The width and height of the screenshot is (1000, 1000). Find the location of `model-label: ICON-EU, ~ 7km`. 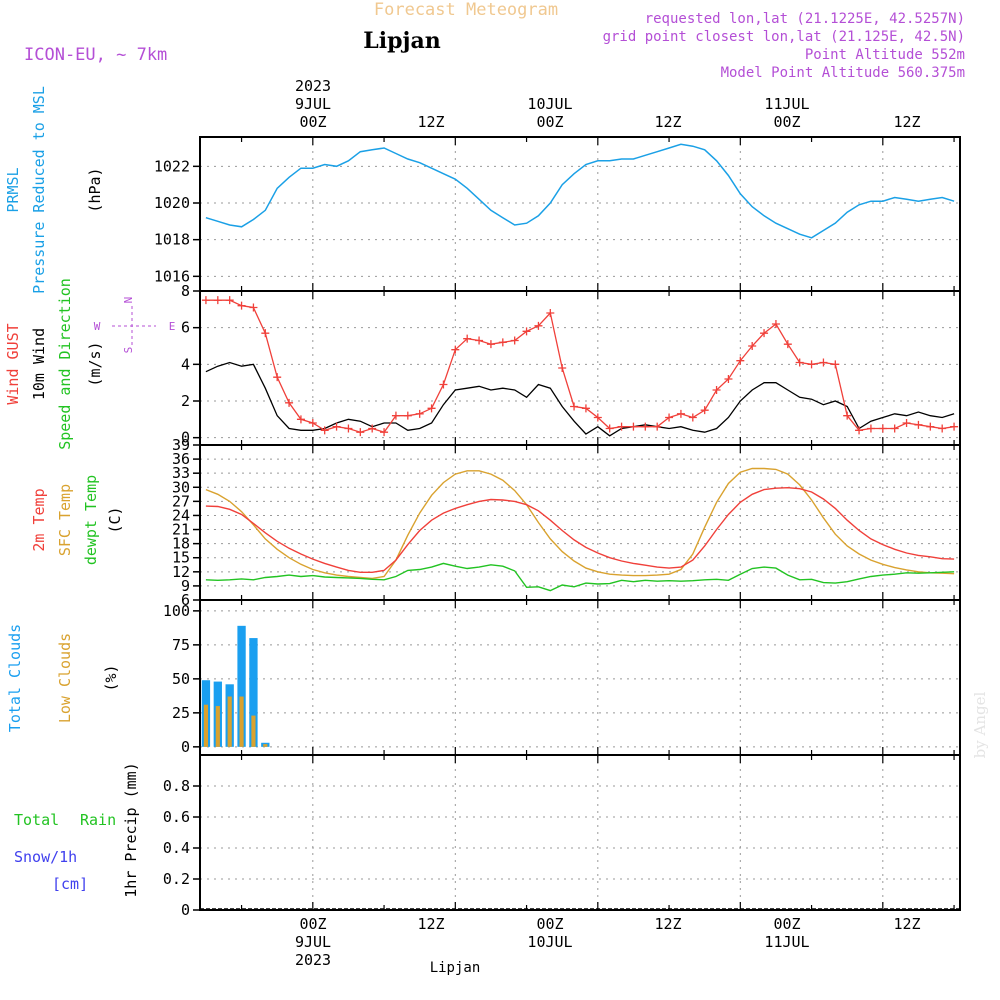

model-label: ICON-EU, ~ 7km is located at coordinates (95, 55).